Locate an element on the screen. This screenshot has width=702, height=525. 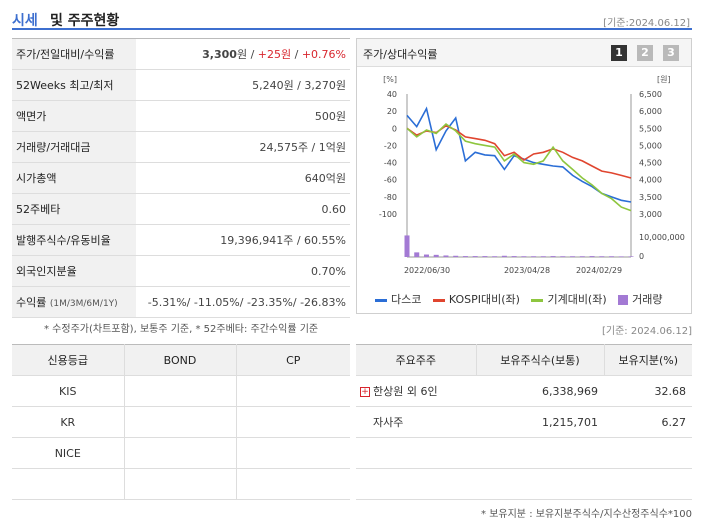
y-left-tick-label: 40 is located at coordinates (392, 94).